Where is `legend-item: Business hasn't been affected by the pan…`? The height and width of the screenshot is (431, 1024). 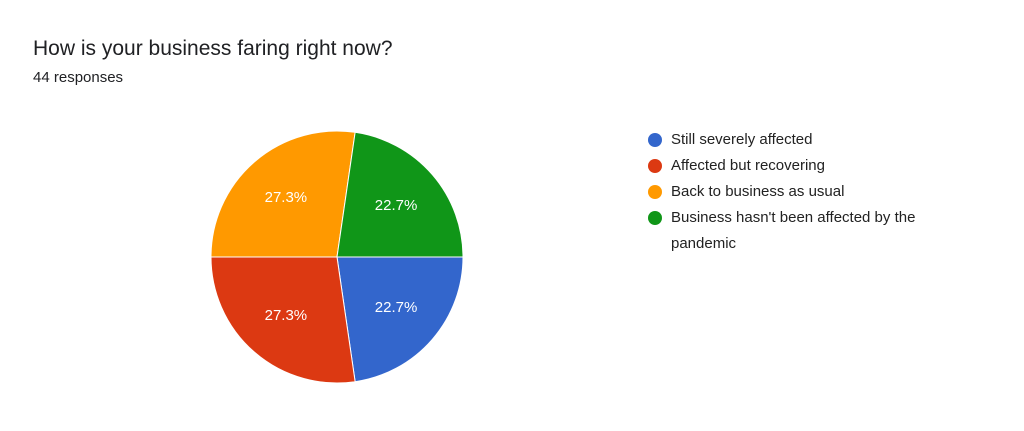 legend-item: Business hasn't been affected by the pan… is located at coordinates (803, 231).